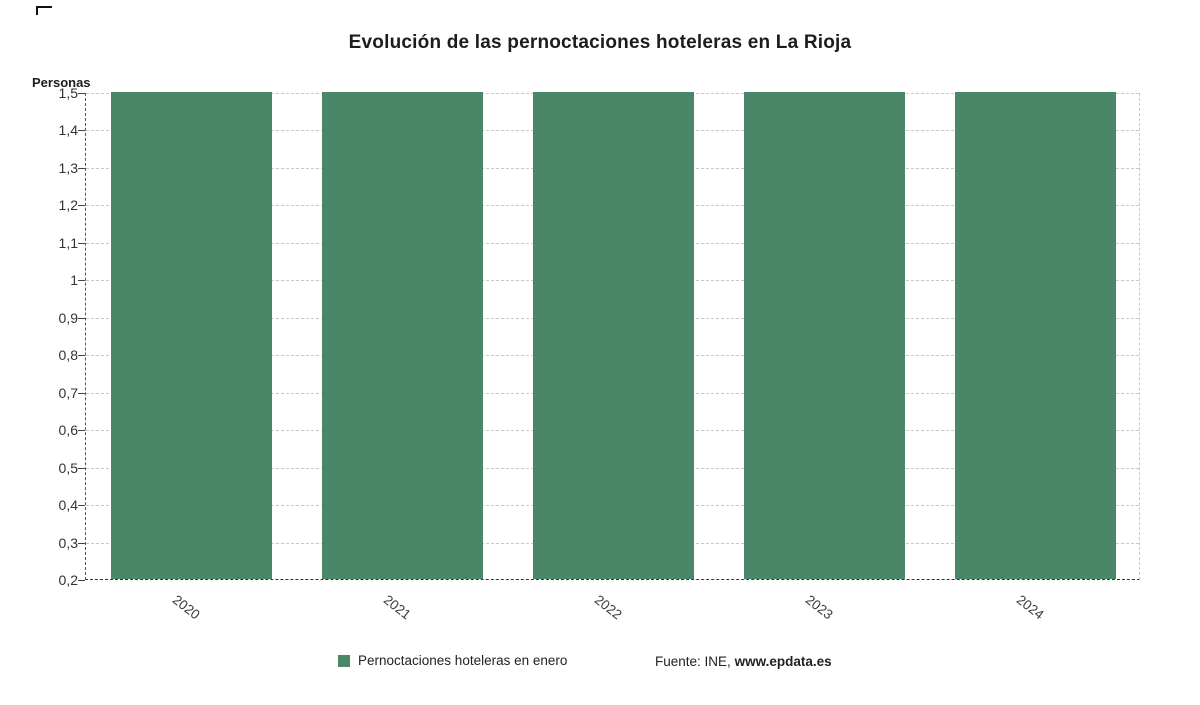  What do you see at coordinates (68, 505) in the screenshot?
I see `y-tick-label: 0,4` at bounding box center [68, 505].